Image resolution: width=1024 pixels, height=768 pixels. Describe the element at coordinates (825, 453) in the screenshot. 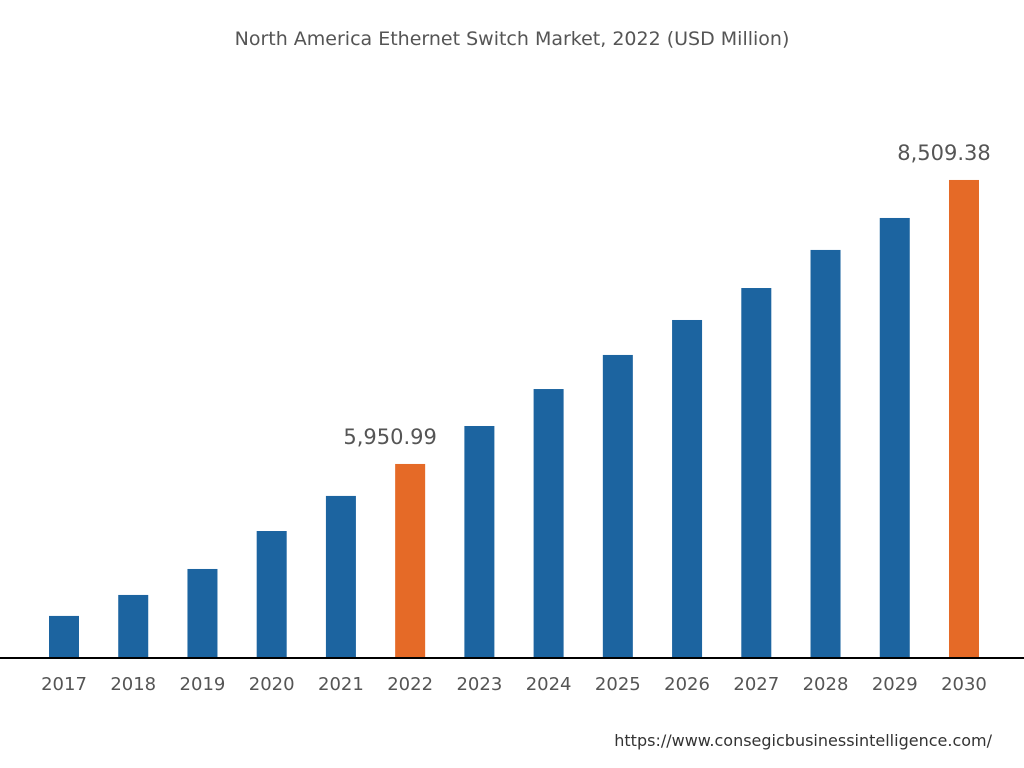

I see `bar-2028` at that location.